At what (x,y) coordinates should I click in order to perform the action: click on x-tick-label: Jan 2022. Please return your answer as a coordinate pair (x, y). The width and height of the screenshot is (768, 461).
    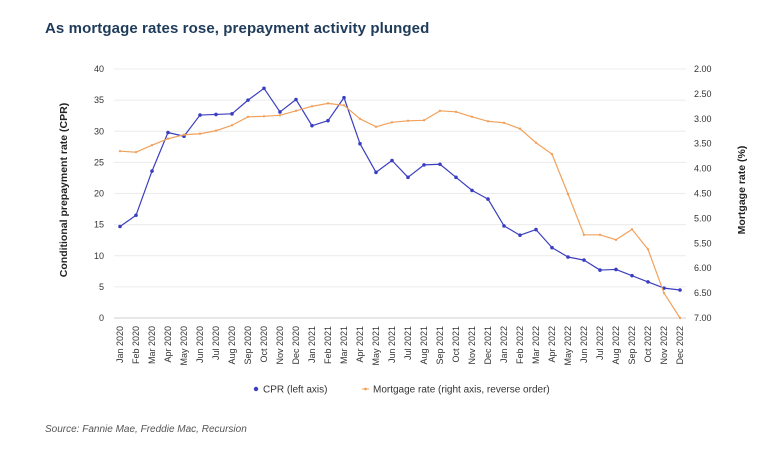
    Looking at the image, I should click on (504, 344).